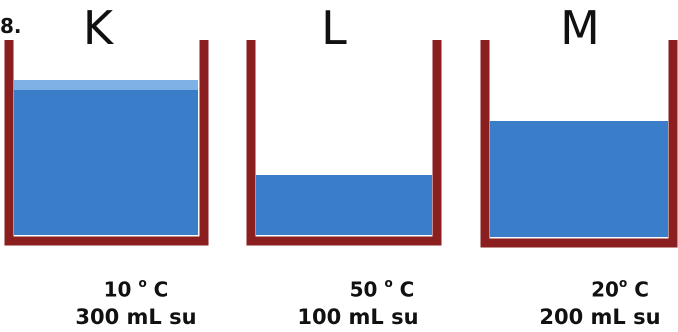  I want to click on temp-value-k: 10, so click(117, 289).